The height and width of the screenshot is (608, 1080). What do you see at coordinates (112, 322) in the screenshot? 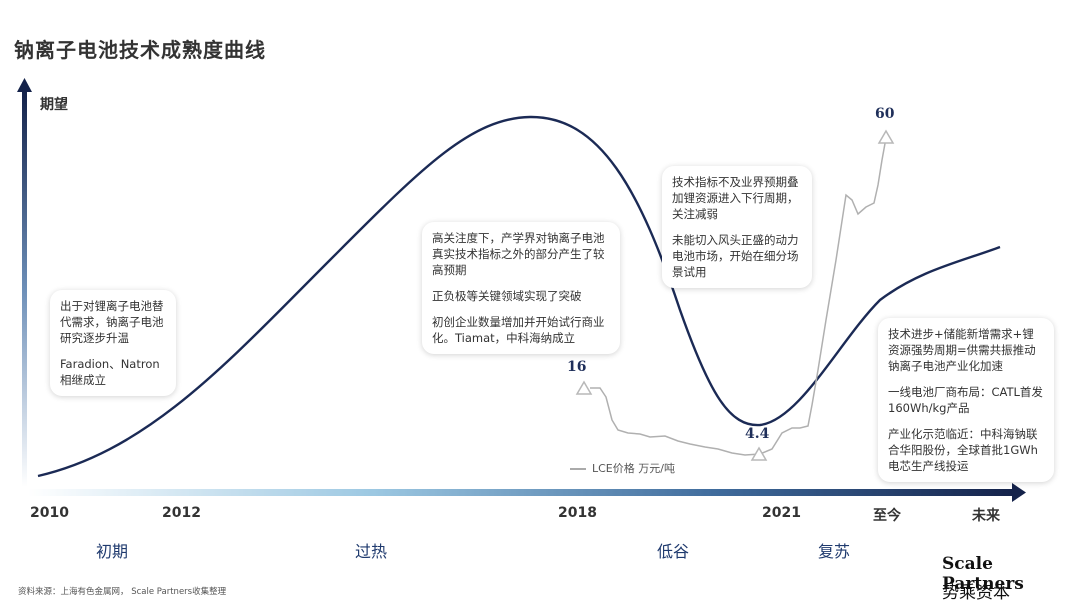
I see `annotation-text: 出于对锂离子电池替代需求，钠离子电池研究逐步升温` at bounding box center [112, 322].